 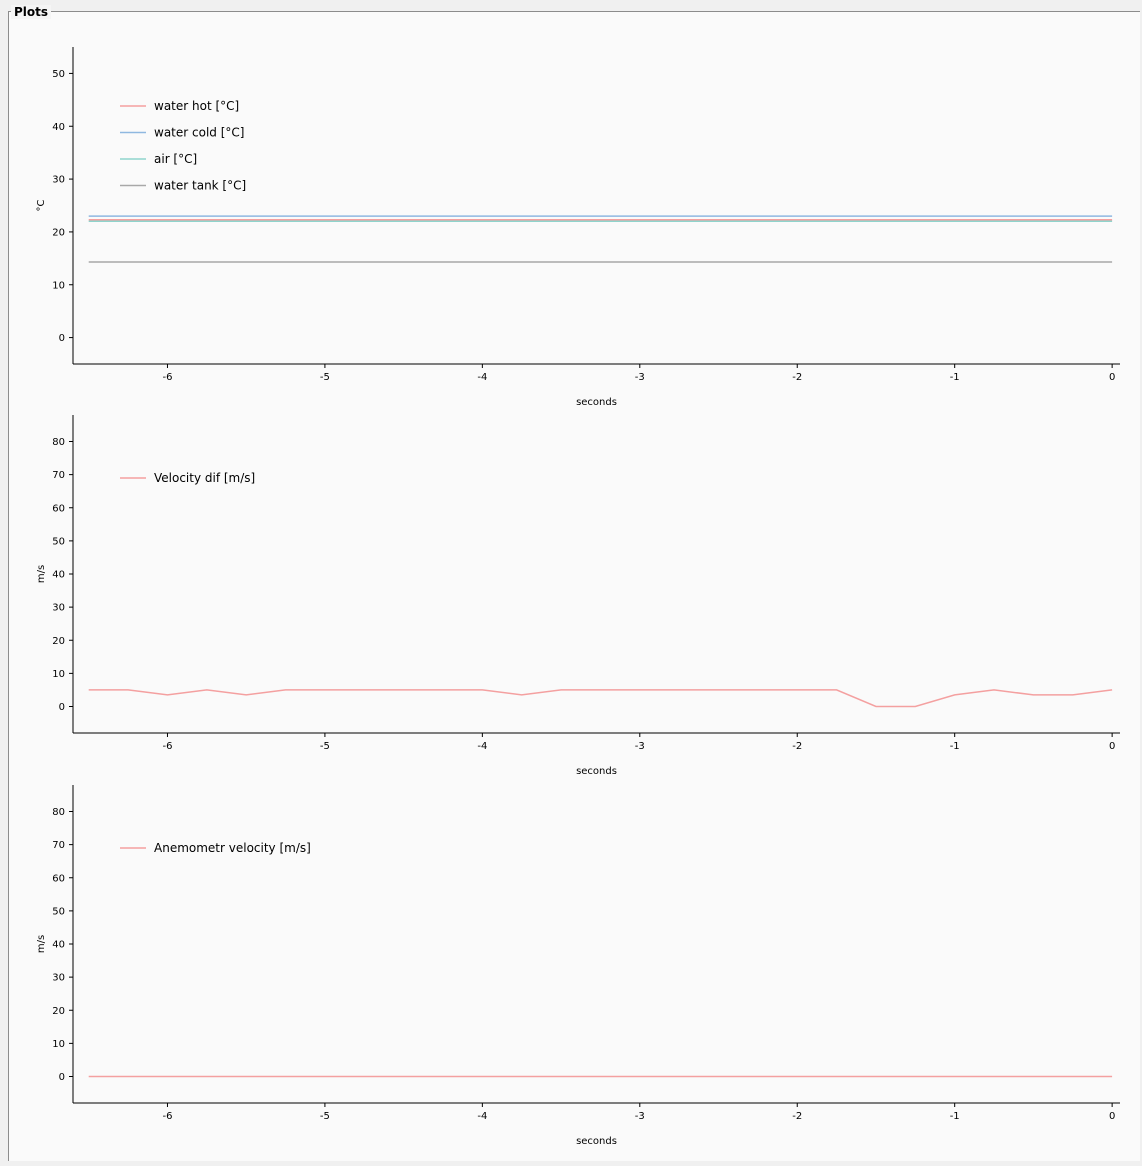 I want to click on legend-label: water cold [°C], so click(x=199, y=133).